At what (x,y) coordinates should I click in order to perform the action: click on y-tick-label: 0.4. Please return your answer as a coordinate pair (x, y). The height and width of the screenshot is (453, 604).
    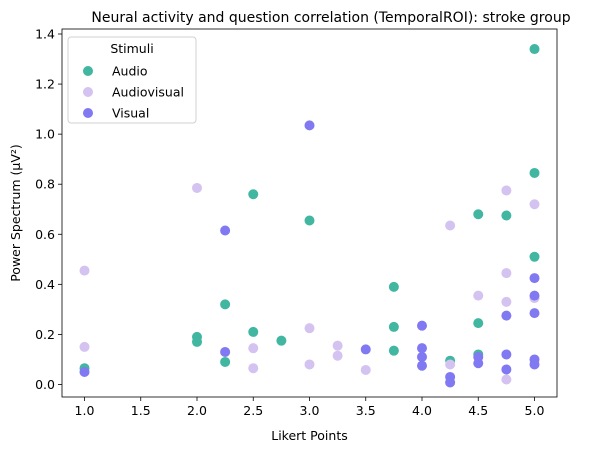
    Looking at the image, I should click on (45, 284).